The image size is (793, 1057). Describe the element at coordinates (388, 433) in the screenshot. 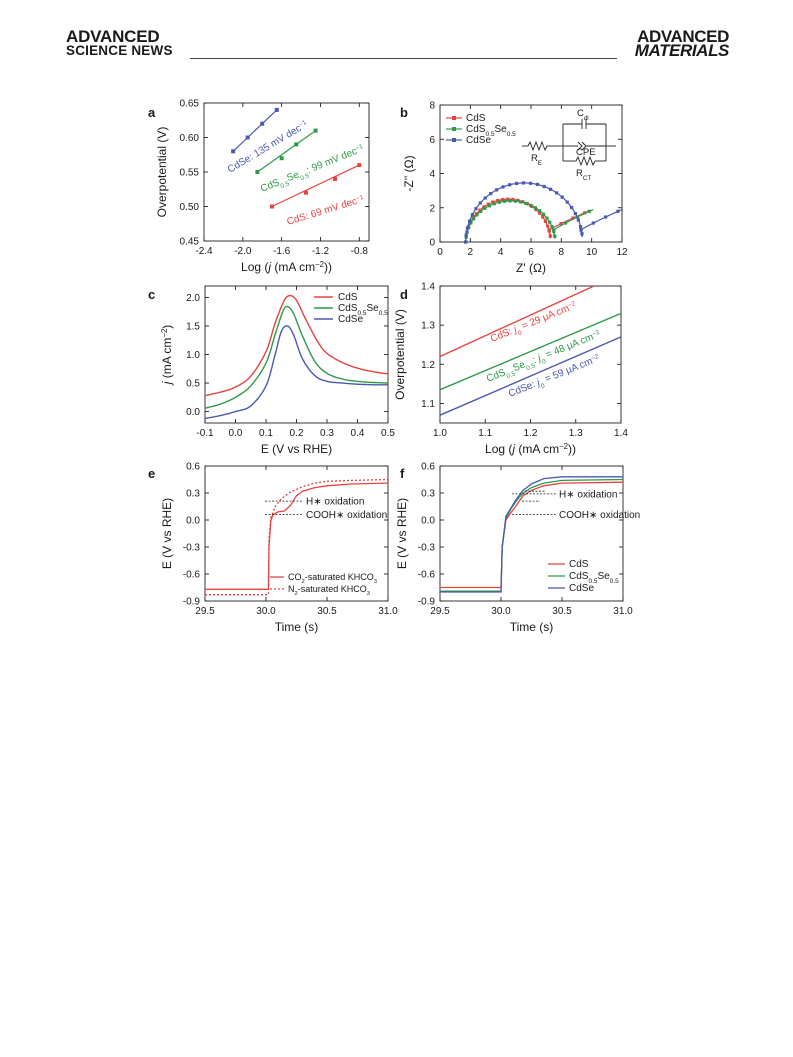

I see `x-tick-label: 0.5` at that location.